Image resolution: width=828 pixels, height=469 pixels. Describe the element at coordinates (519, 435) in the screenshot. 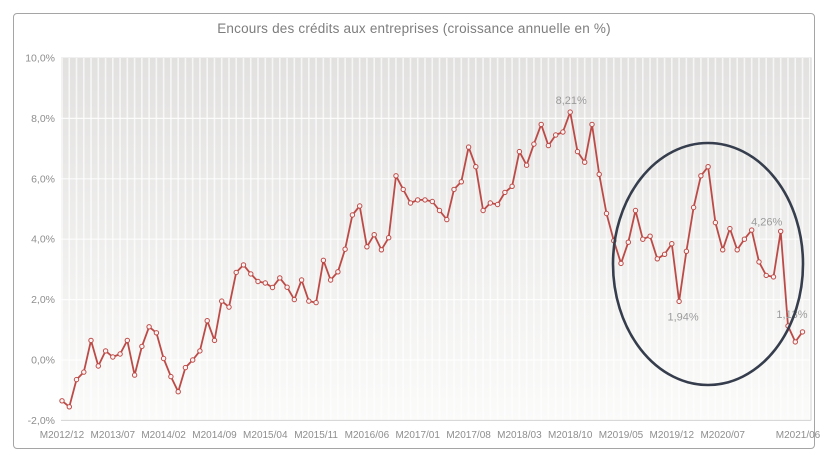

I see `x-tick-label: M2018/03` at that location.